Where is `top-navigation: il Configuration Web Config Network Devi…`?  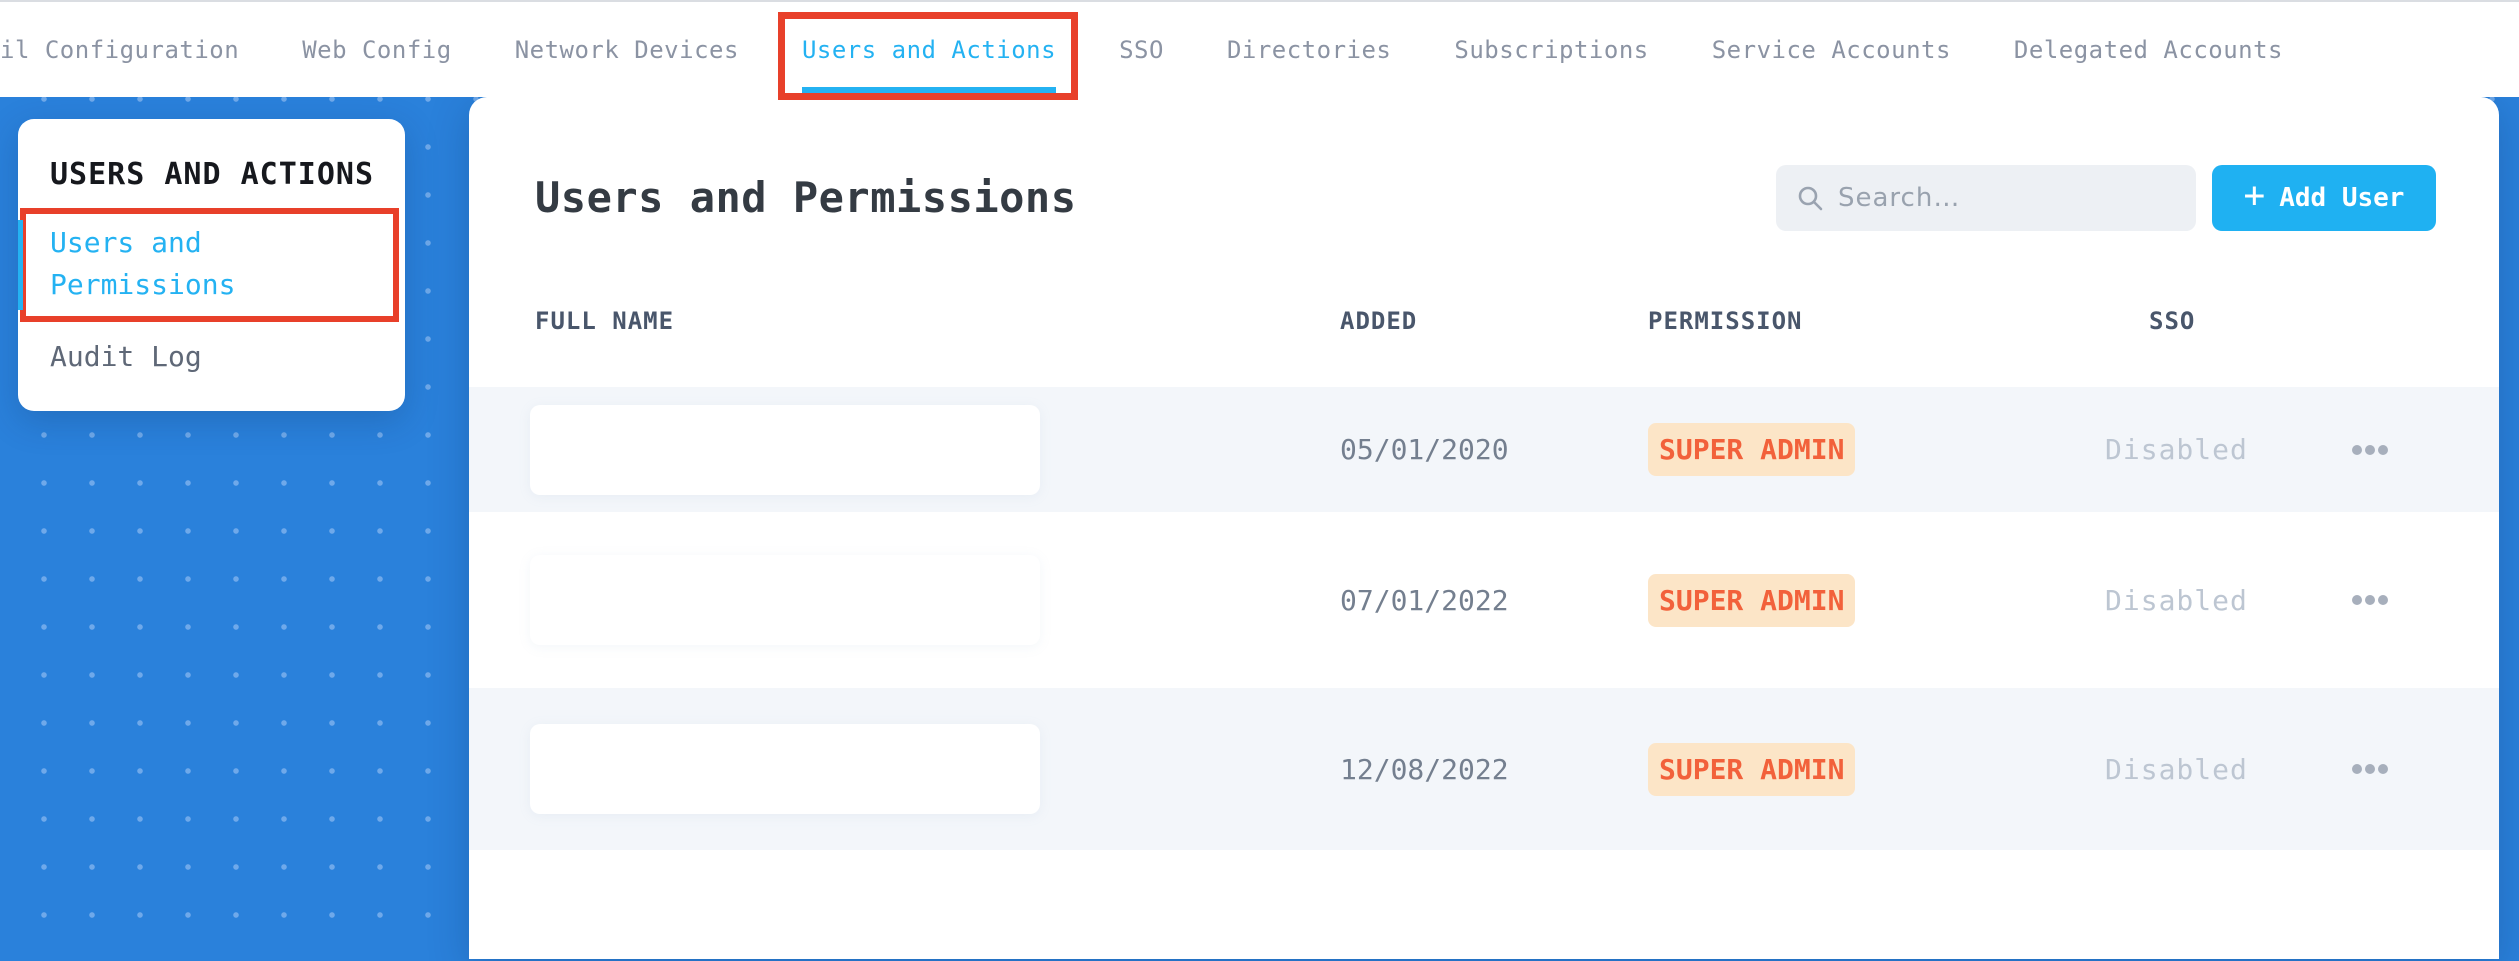
top-navigation: il Configuration Web Config Network Devi… is located at coordinates (1259, 50).